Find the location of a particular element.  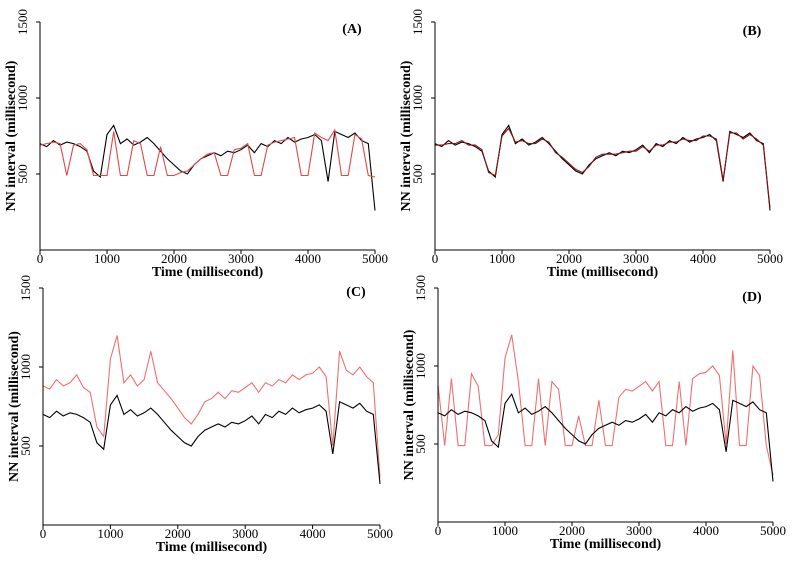

chart-title: (A) is located at coordinates (352, 29).